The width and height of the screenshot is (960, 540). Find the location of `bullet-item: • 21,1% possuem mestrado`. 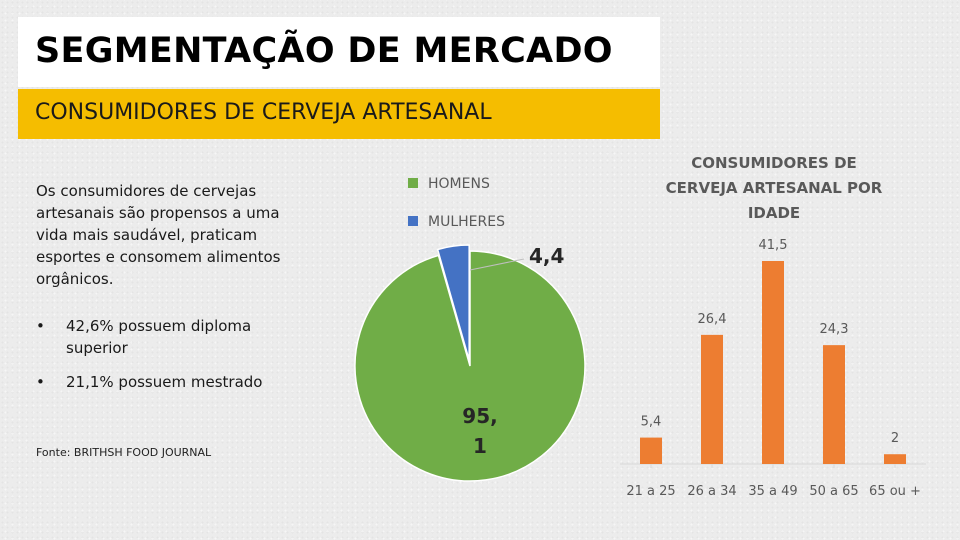

bullet-item: • 21,1% possuem mestrado is located at coordinates (176, 382).